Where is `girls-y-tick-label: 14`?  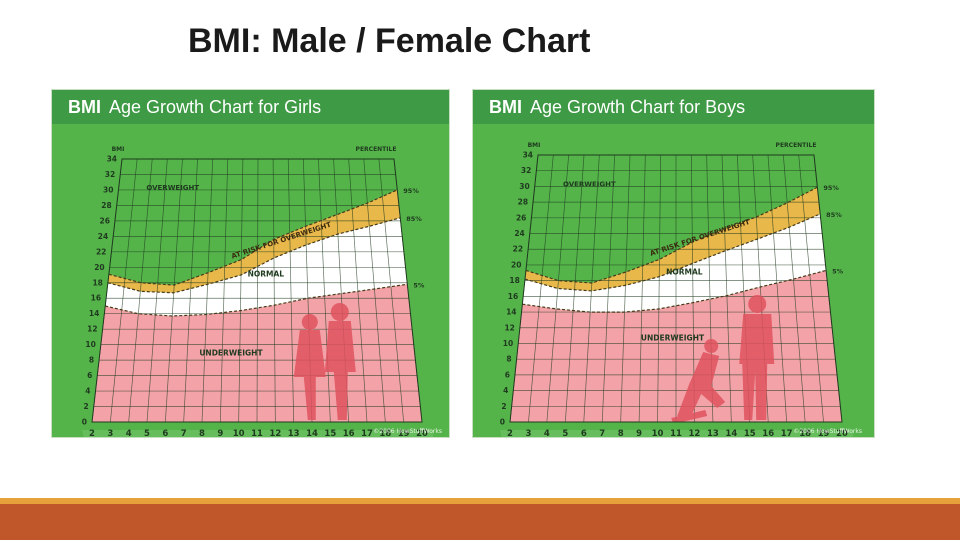 girls-y-tick-label: 14 is located at coordinates (94, 313).